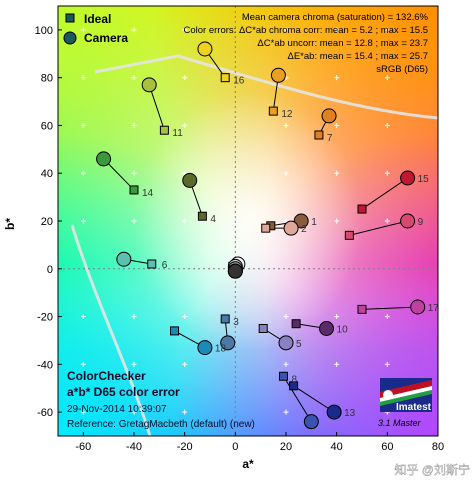  Describe the element at coordinates (47, 222) in the screenshot. I see `y-tick-label: 20` at that location.